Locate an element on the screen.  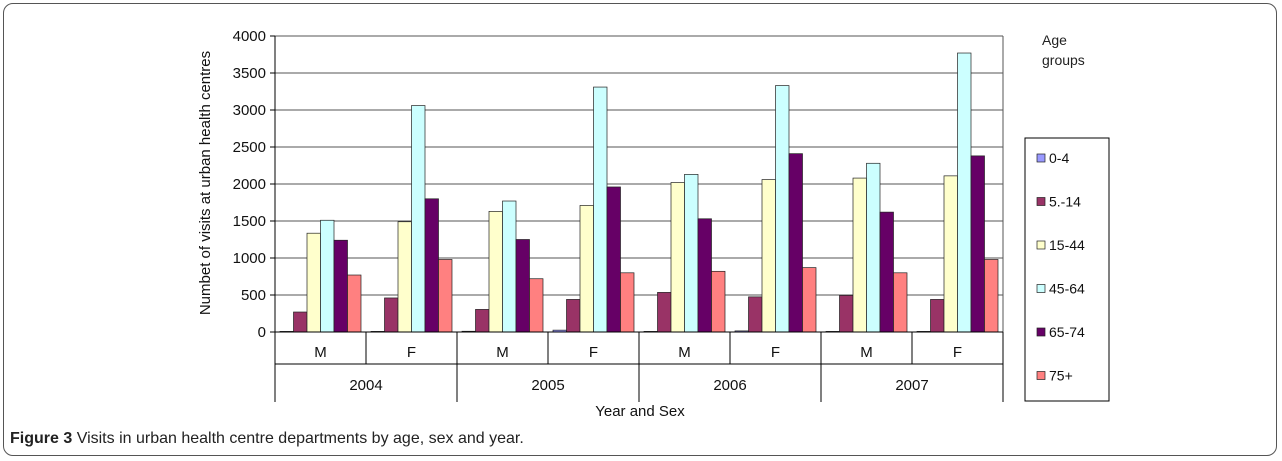
legend-box is located at coordinates (1067, 269).